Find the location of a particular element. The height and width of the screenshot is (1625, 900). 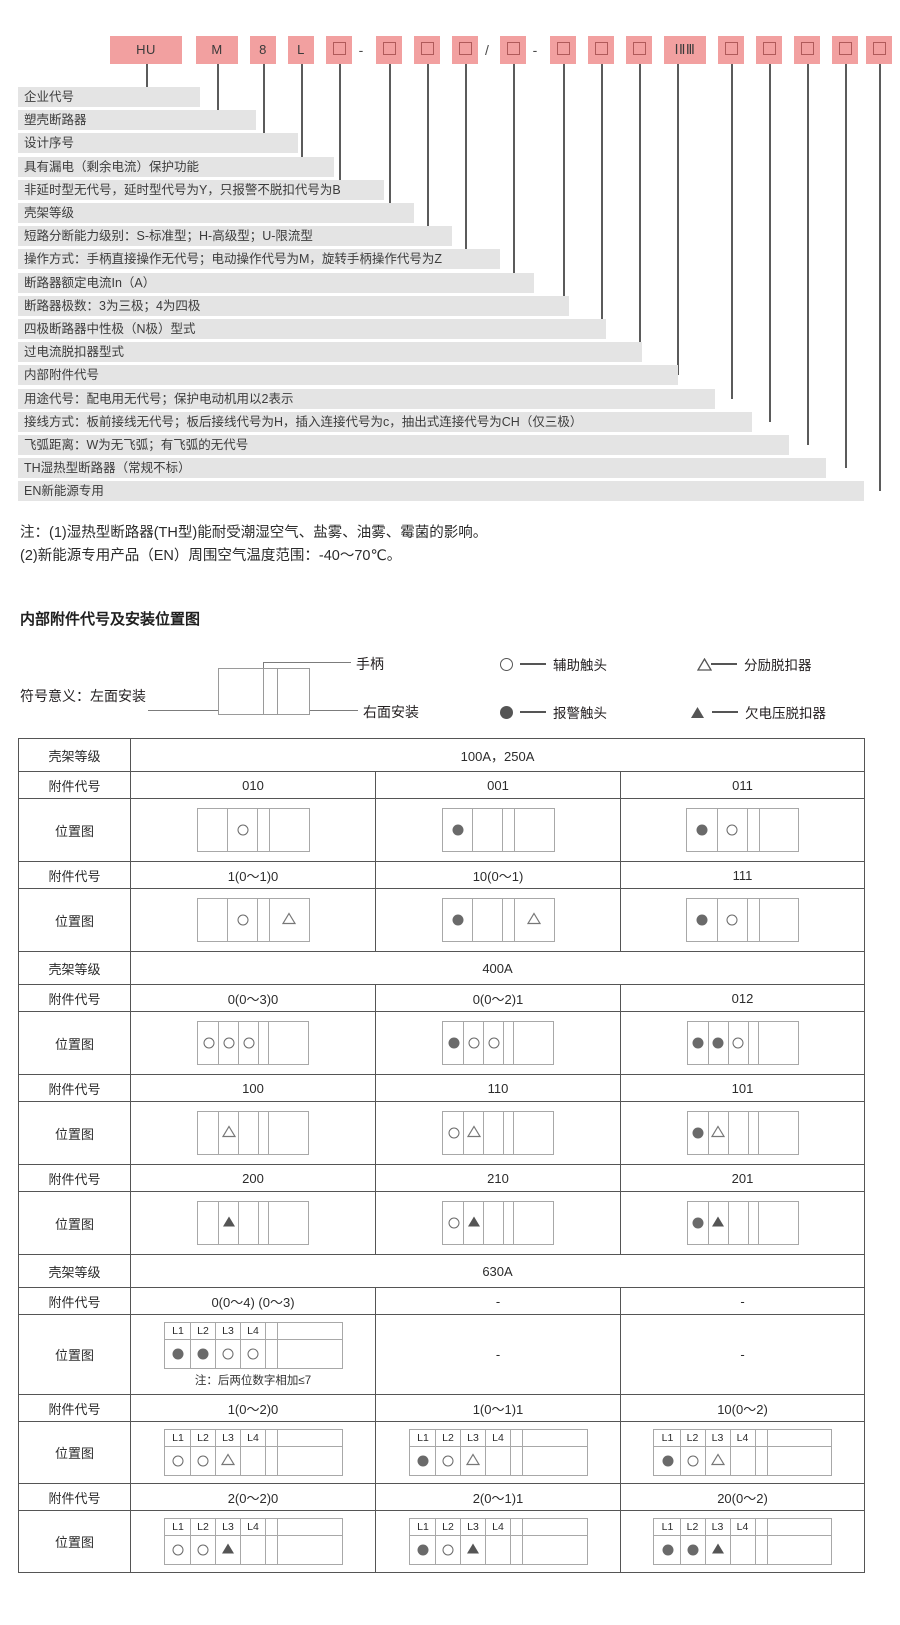

accessory-code-value: 20(0～2) is located at coordinates (742, 1497).